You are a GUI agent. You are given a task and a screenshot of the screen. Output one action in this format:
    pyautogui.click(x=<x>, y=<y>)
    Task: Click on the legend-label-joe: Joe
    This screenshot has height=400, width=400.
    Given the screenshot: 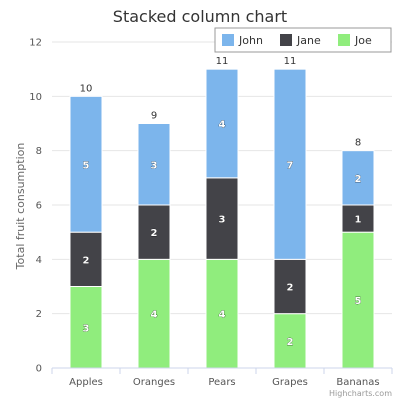 What is the action you would take?
    pyautogui.click(x=363, y=40)
    